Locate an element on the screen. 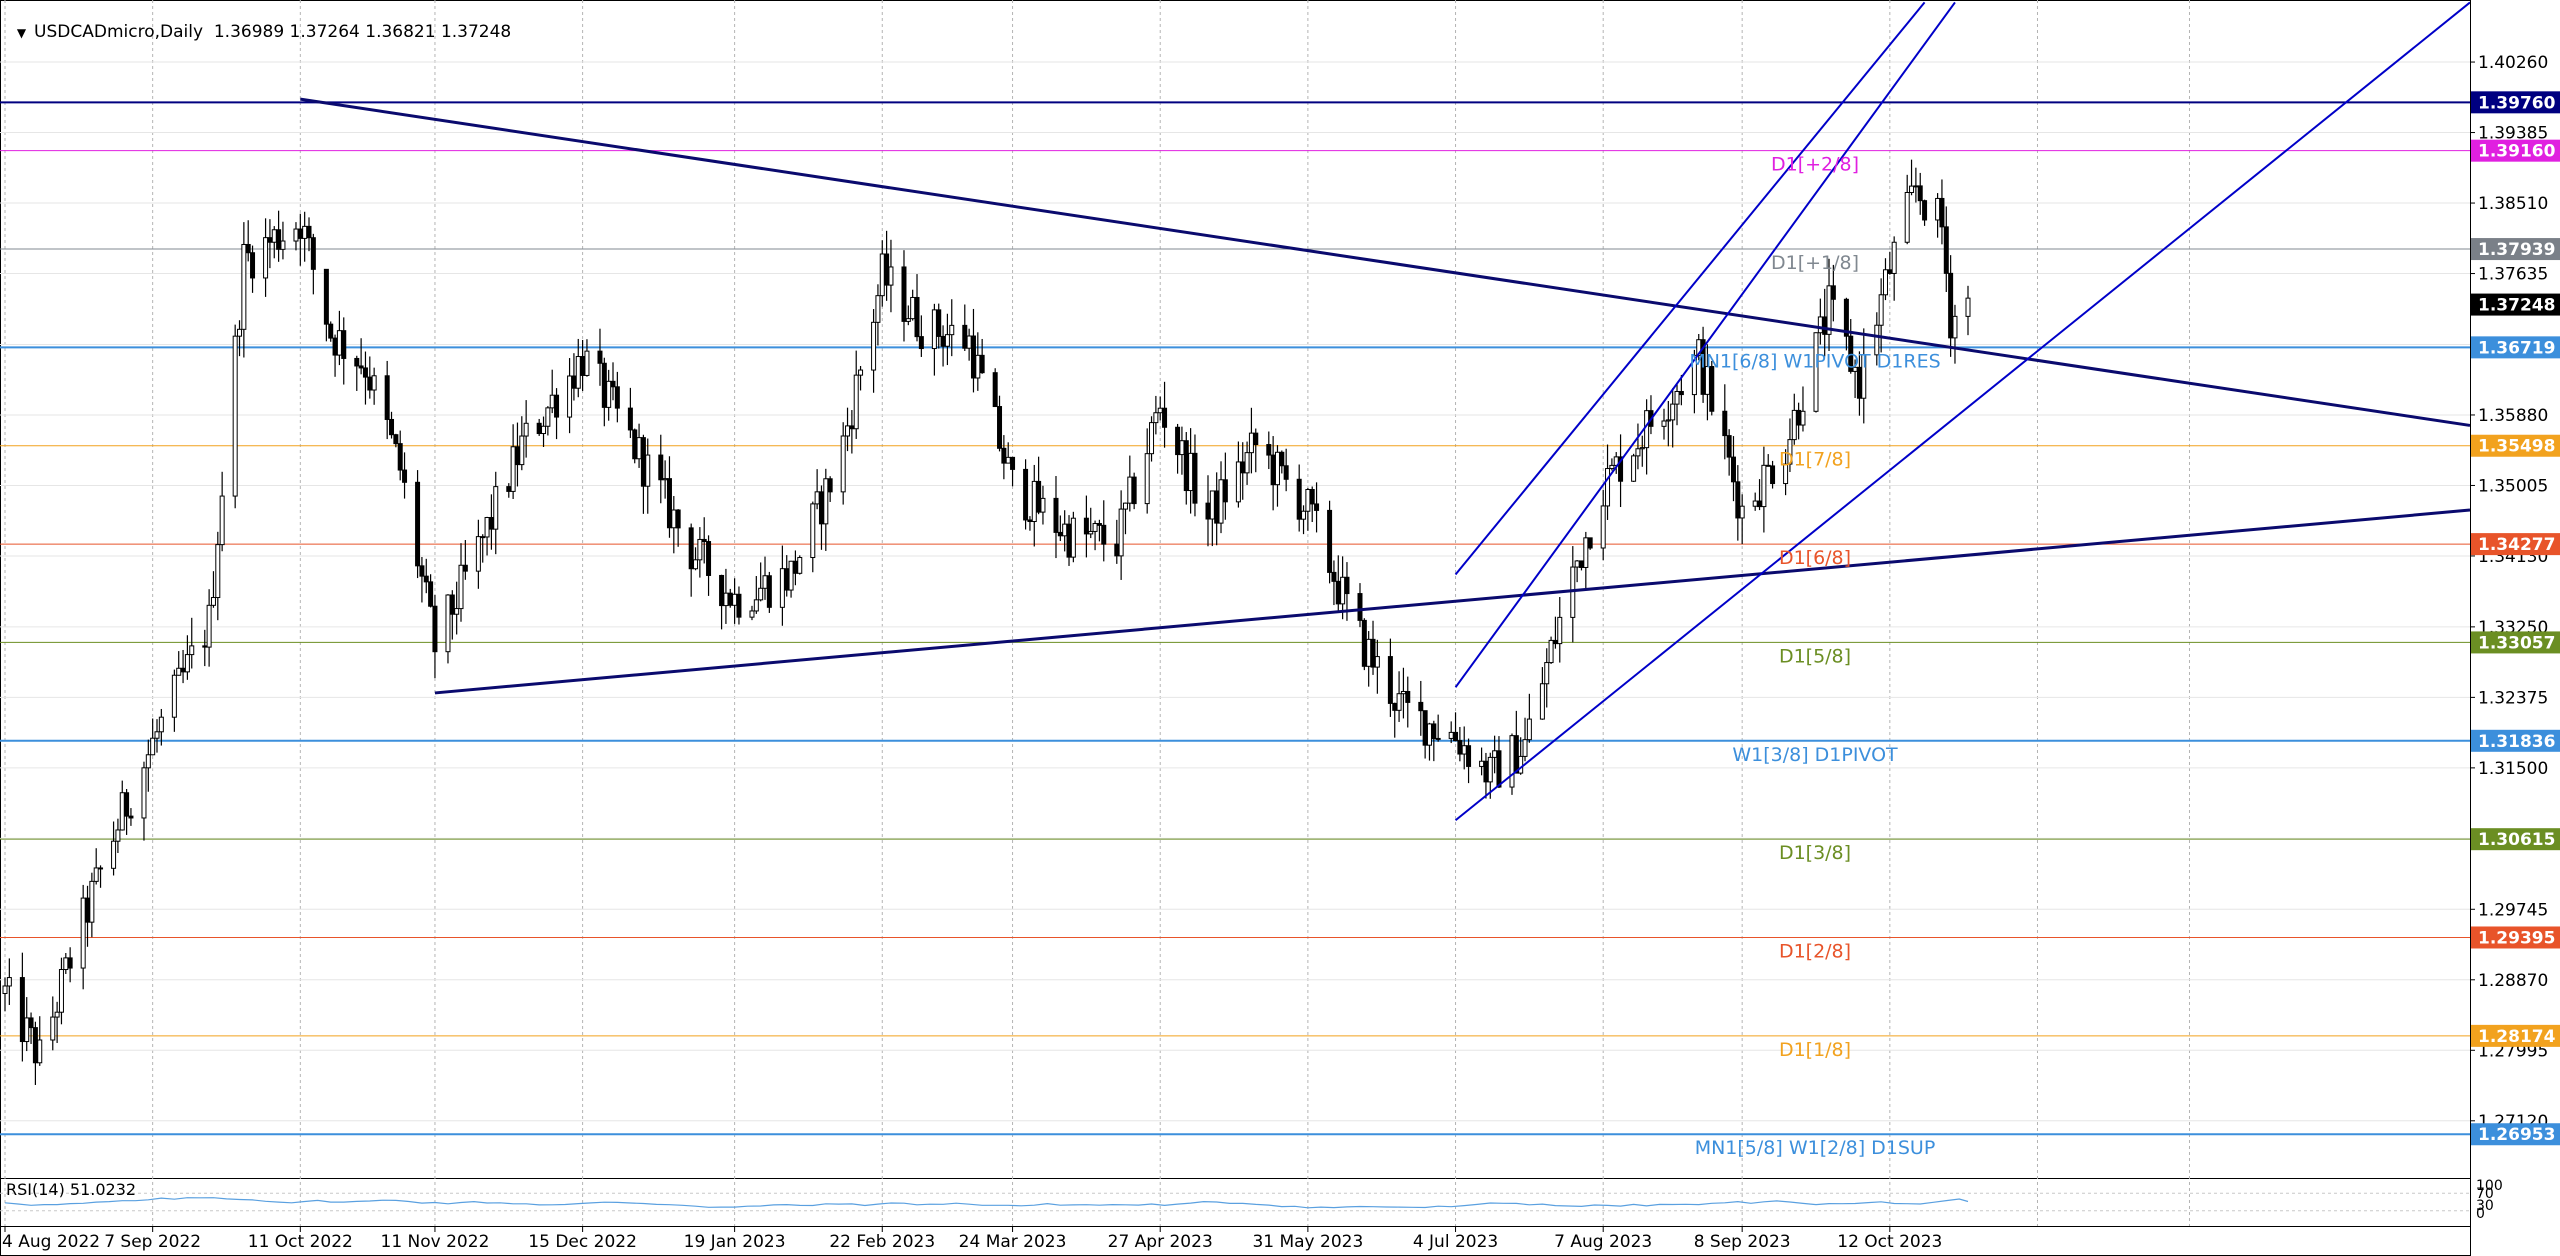 The image size is (2560, 1256). level-price-tag: 1.39160 is located at coordinates (2517, 152).